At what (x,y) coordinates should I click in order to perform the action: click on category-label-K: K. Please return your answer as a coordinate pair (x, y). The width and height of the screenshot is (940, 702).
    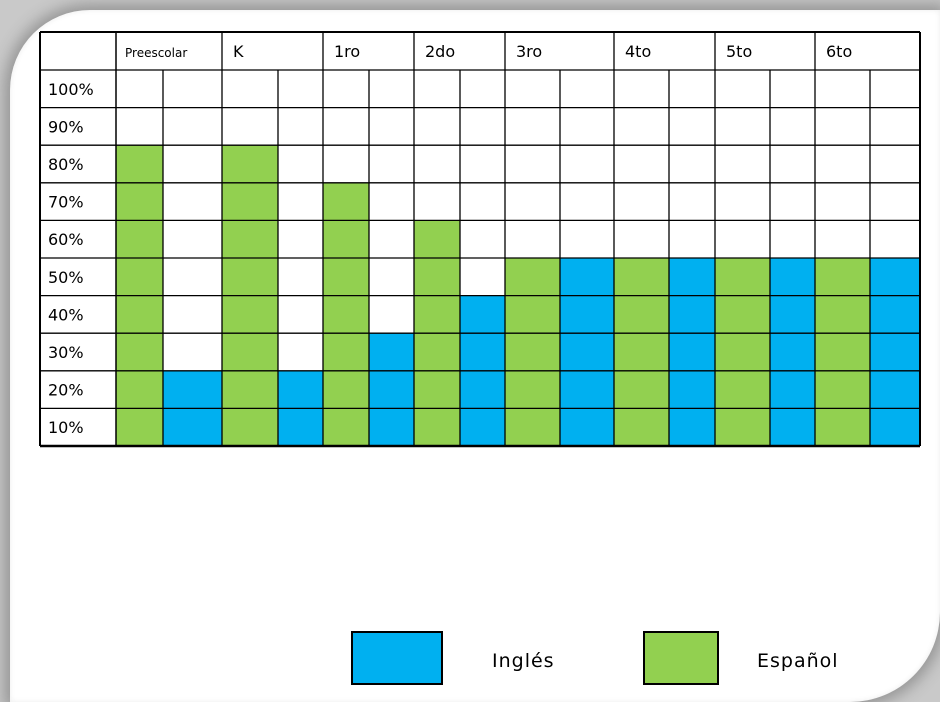
    Looking at the image, I should click on (238, 51).